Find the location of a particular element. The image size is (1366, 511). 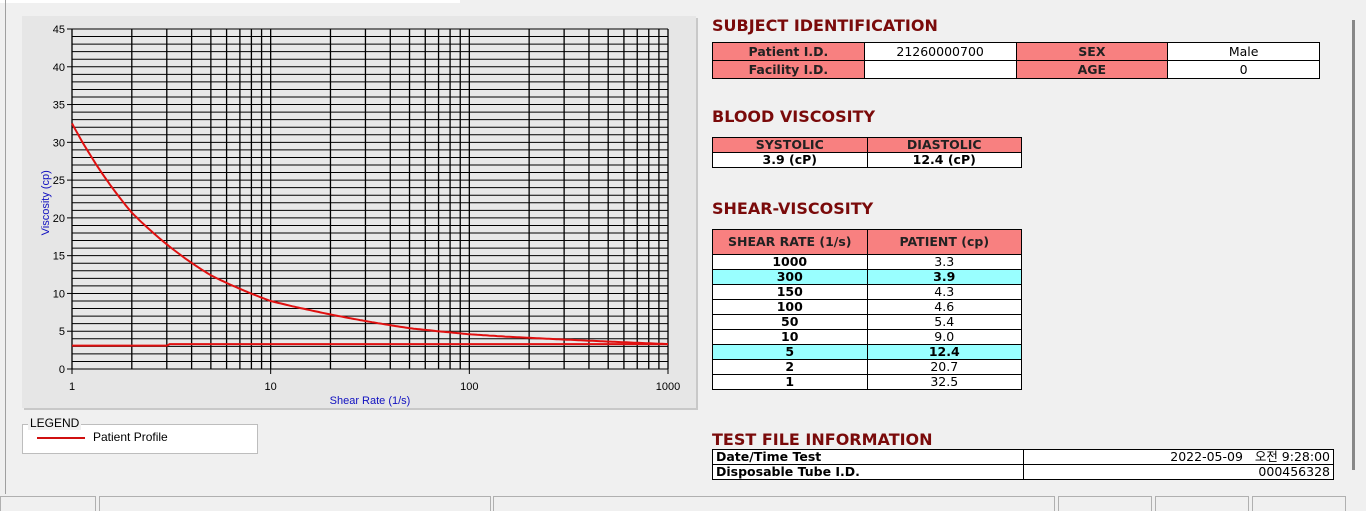

patient-value-cell: 4.6 is located at coordinates (944, 307).